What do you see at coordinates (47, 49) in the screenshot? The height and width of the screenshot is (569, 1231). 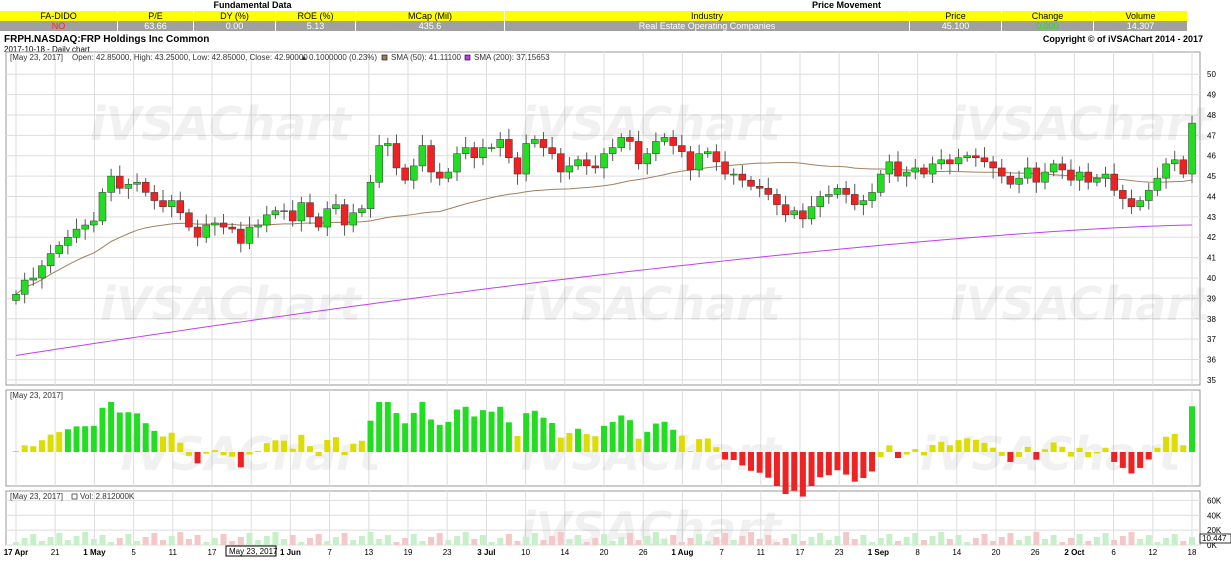 I see `chart-date-line: 2017-10-18 - Daily chart` at bounding box center [47, 49].